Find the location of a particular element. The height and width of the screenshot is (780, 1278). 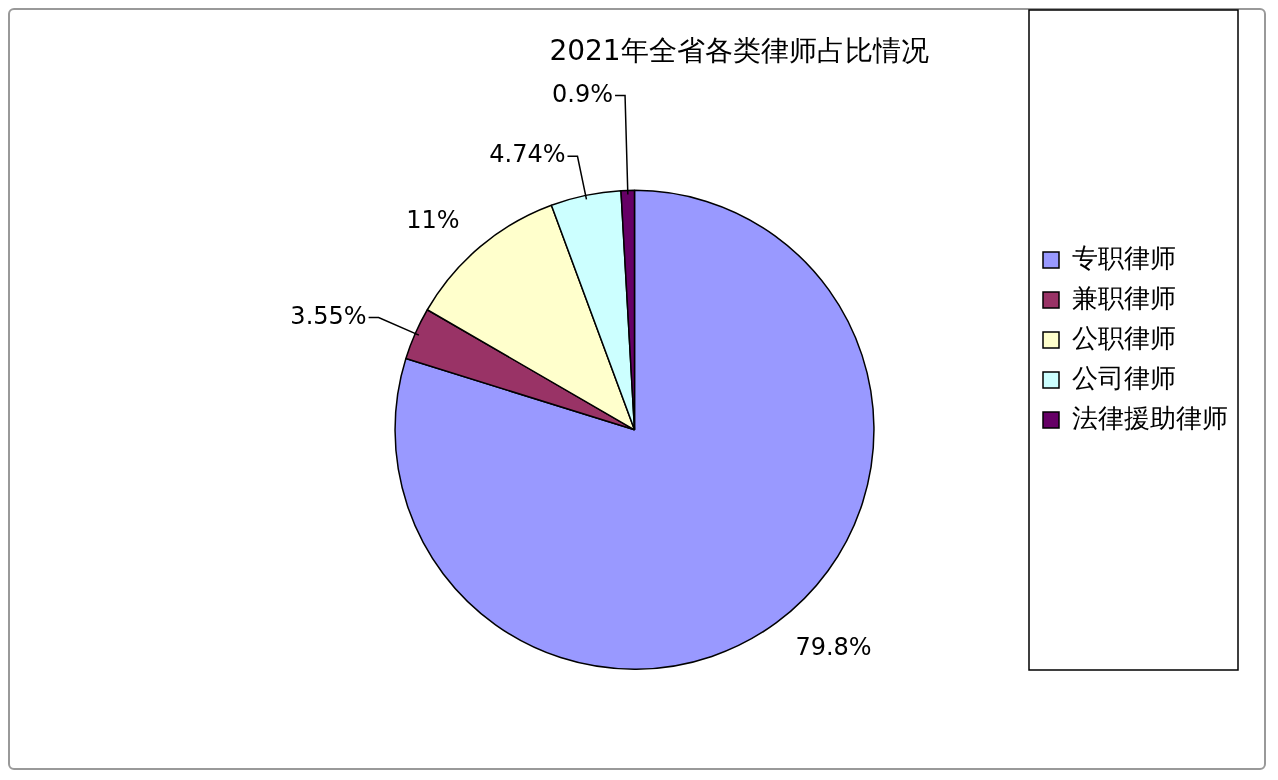

legend-label: 兼职律师 is located at coordinates (1124, 297).